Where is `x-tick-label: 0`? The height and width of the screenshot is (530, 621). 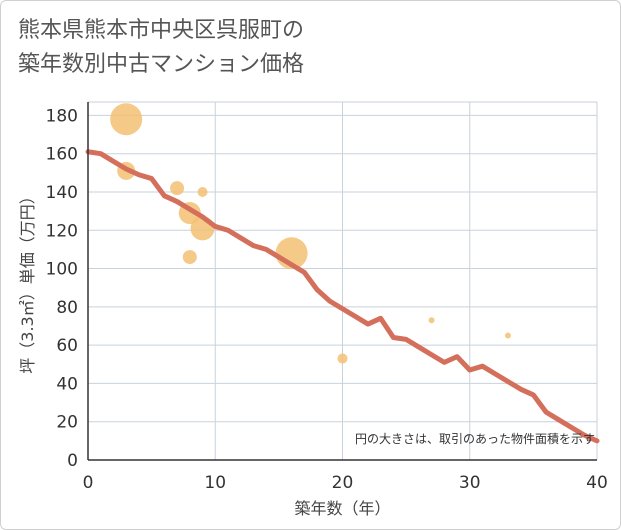
x-tick-label: 0 is located at coordinates (88, 483).